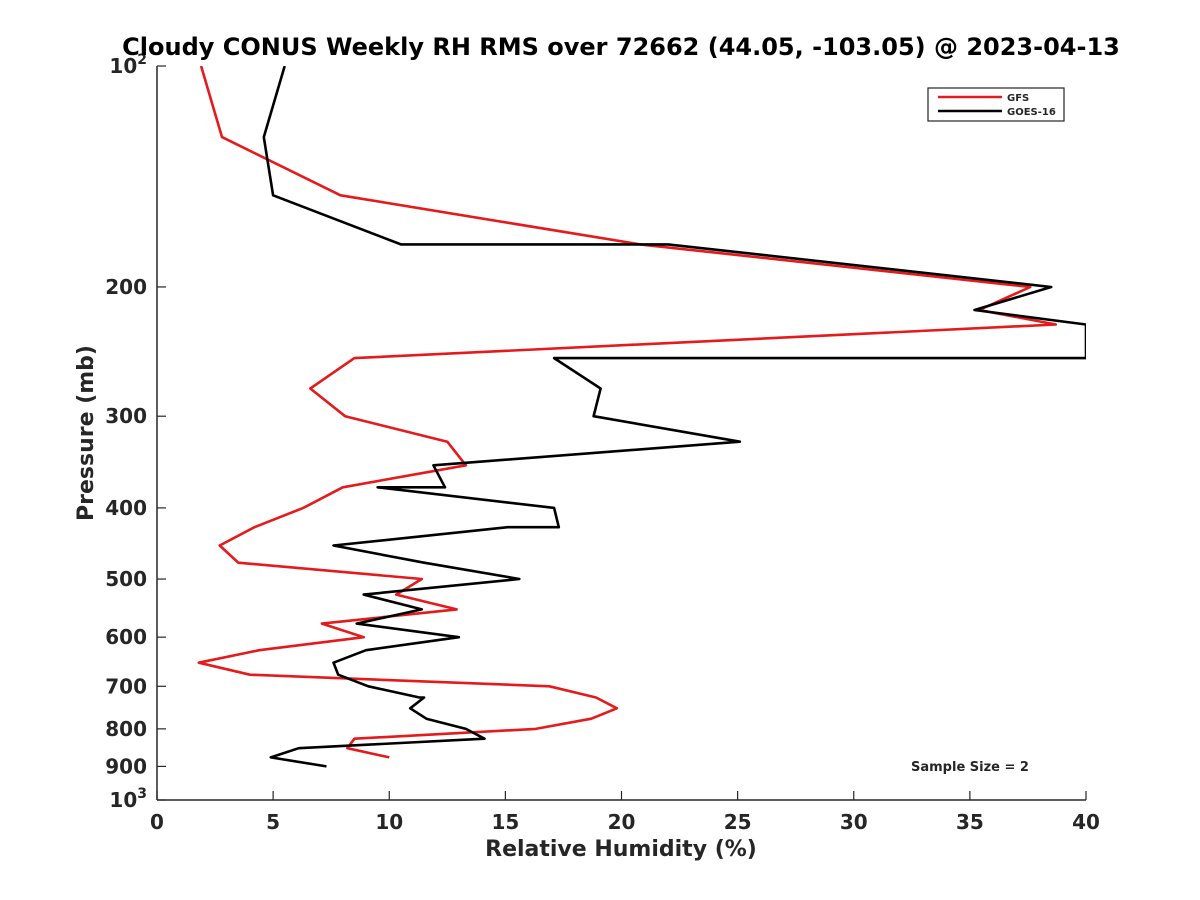  I want to click on y-tick-label: 200, so click(126, 287).